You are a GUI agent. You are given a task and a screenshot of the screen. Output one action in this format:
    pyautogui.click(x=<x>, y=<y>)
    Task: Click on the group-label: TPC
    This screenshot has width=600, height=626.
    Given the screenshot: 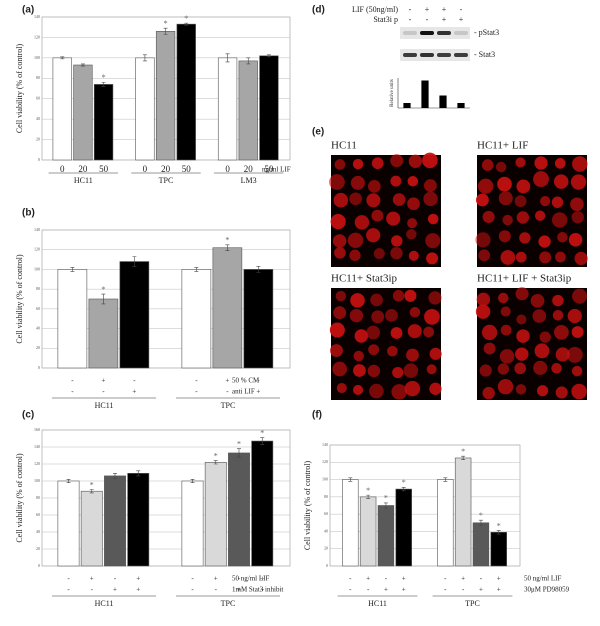 What is the action you would take?
    pyautogui.click(x=472, y=603)
    